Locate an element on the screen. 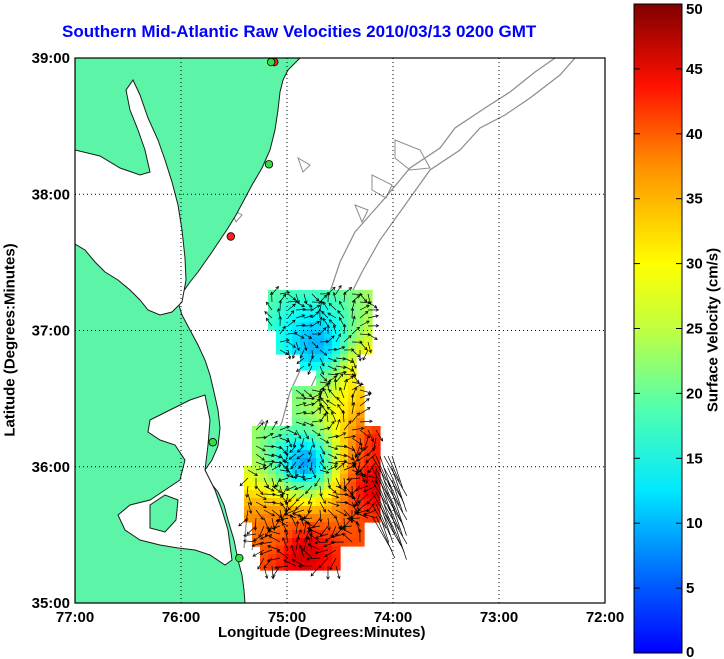 The width and height of the screenshot is (724, 659). sound-water is located at coordinates (175, 480).